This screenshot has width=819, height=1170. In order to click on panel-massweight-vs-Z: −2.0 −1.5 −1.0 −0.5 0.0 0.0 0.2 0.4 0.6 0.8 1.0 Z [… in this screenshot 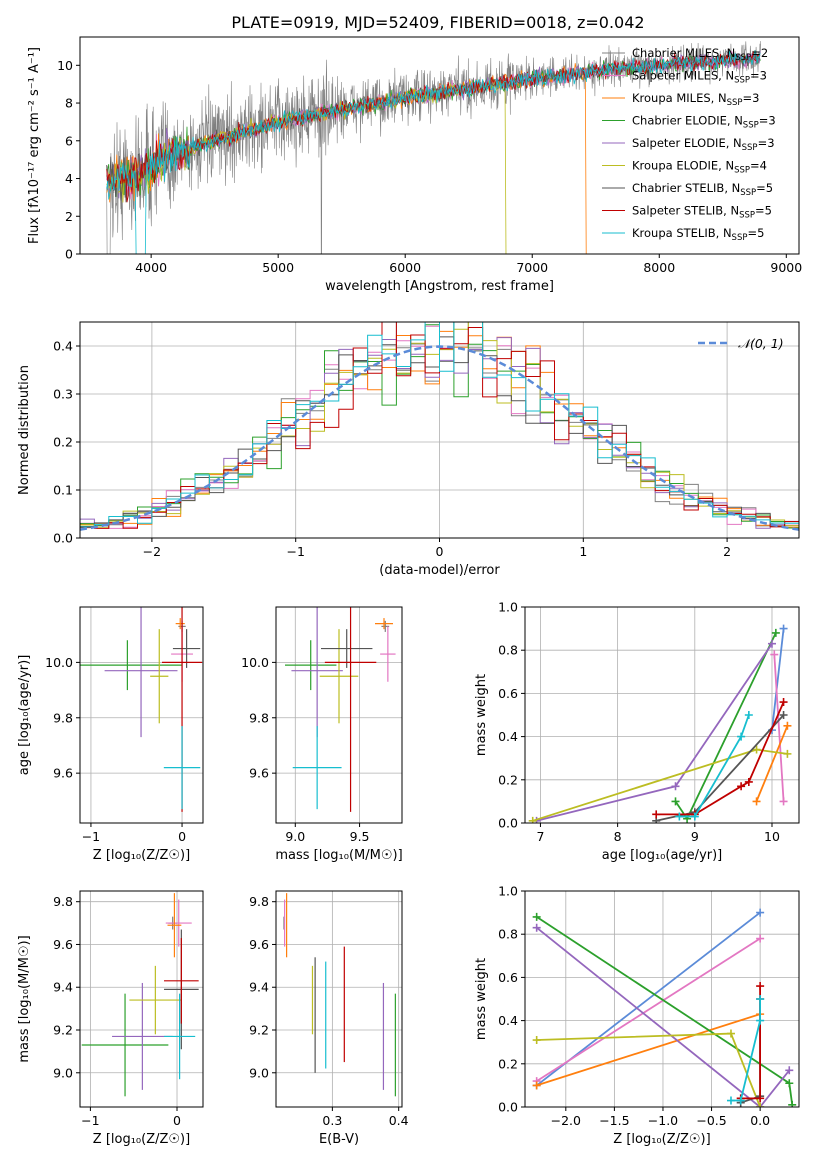, I will do `click(637, 1015)`.